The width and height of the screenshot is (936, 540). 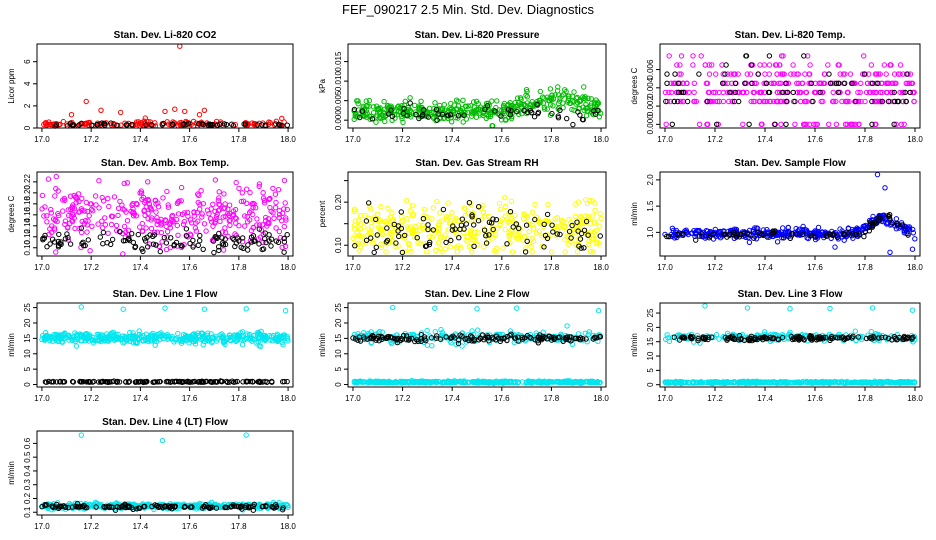 What do you see at coordinates (322, 345) in the screenshot?
I see `y-axis-label: ml/min` at bounding box center [322, 345].